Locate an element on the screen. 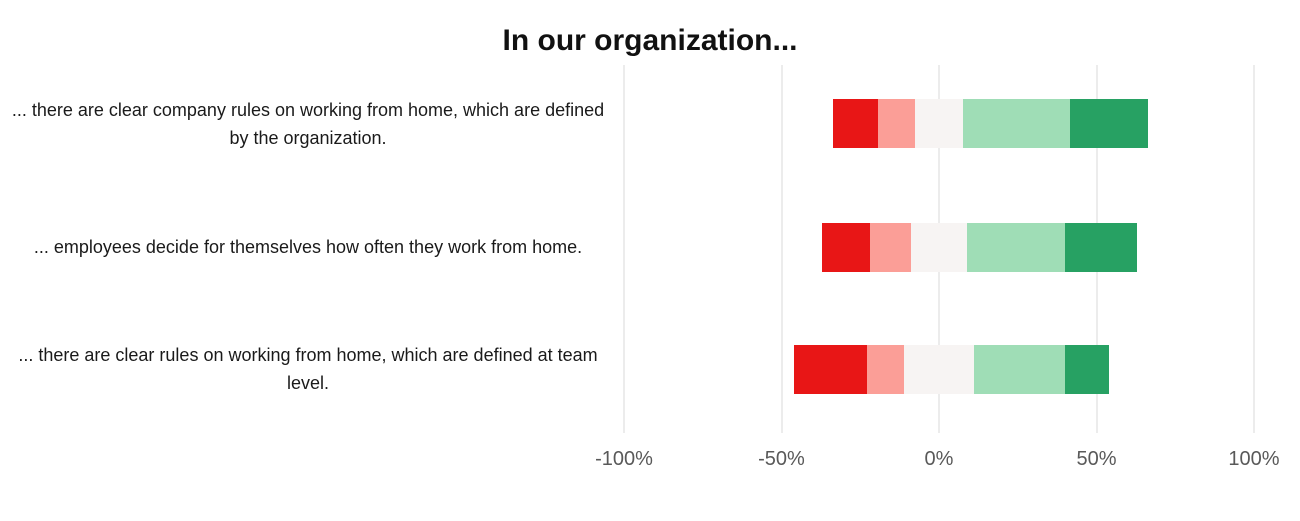 The width and height of the screenshot is (1300, 521). x-axis-tick-label: 50% is located at coordinates (1096, 459).